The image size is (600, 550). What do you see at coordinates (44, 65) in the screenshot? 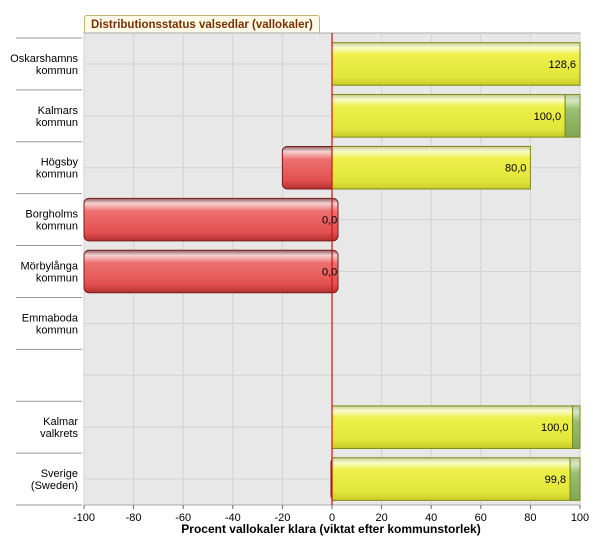
I see `category-label: Oskarshamns kommun` at bounding box center [44, 65].